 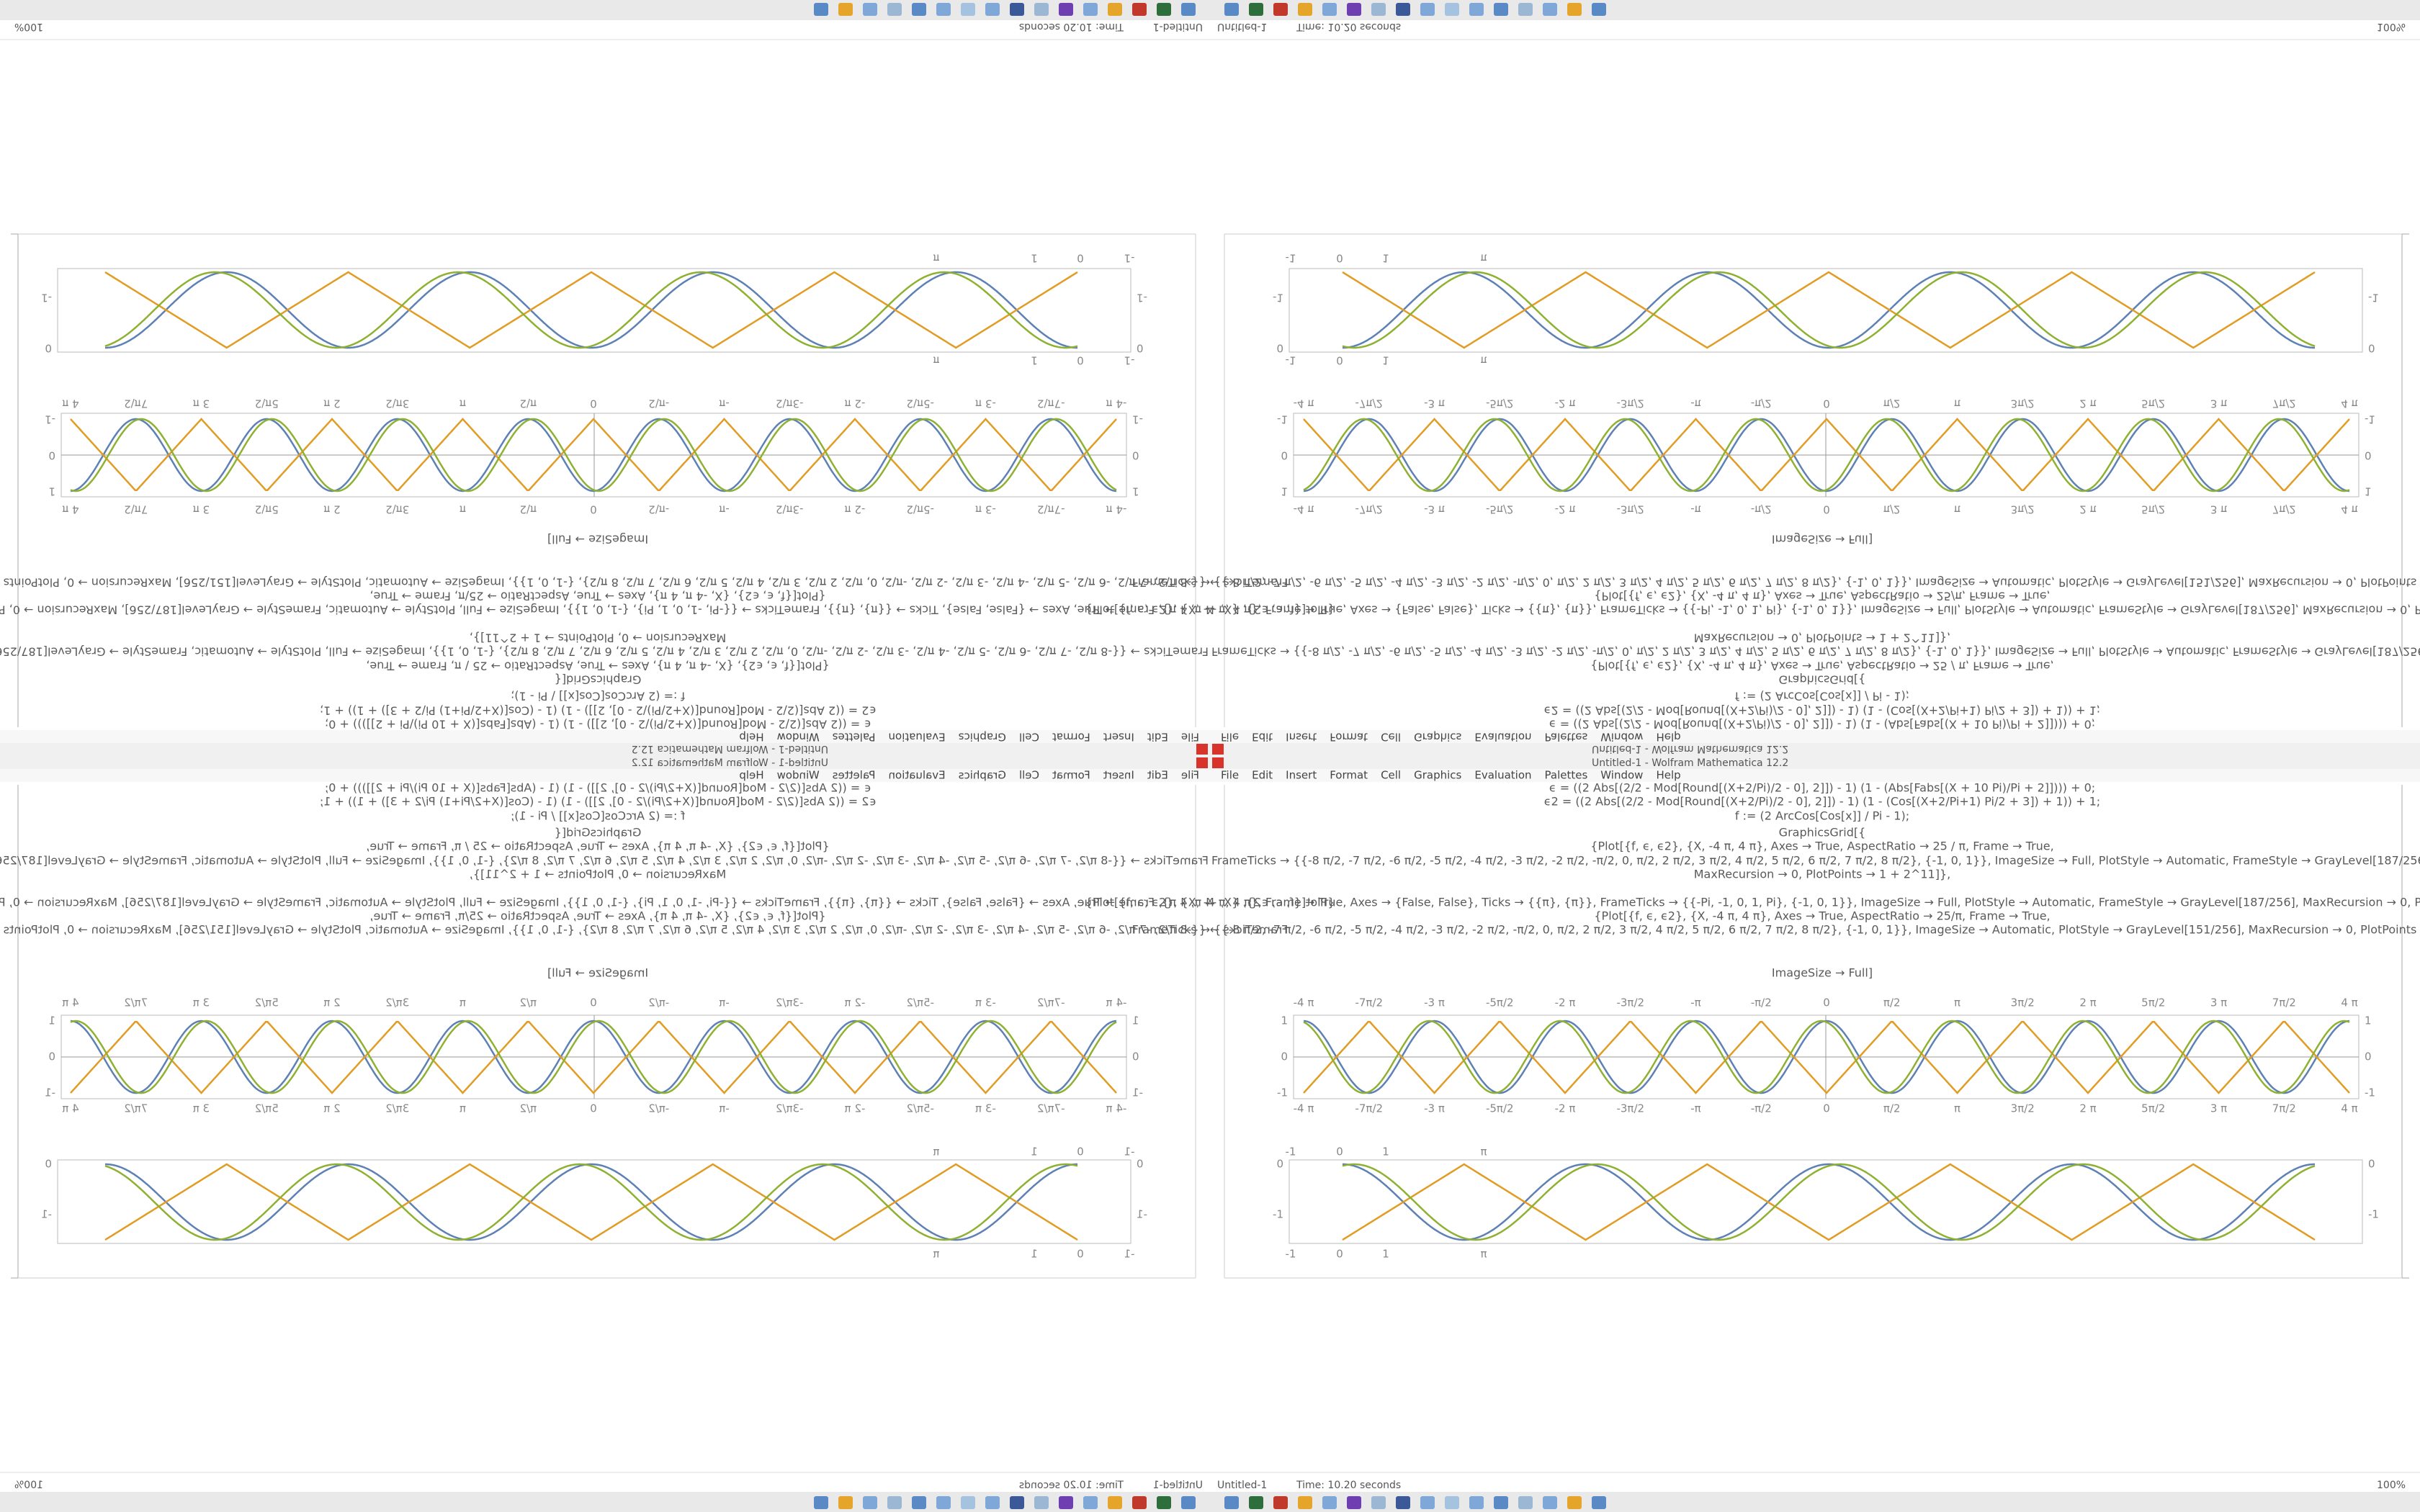 I want to click on x-tick-label: 3π/2, so click(x=2023, y=1108).